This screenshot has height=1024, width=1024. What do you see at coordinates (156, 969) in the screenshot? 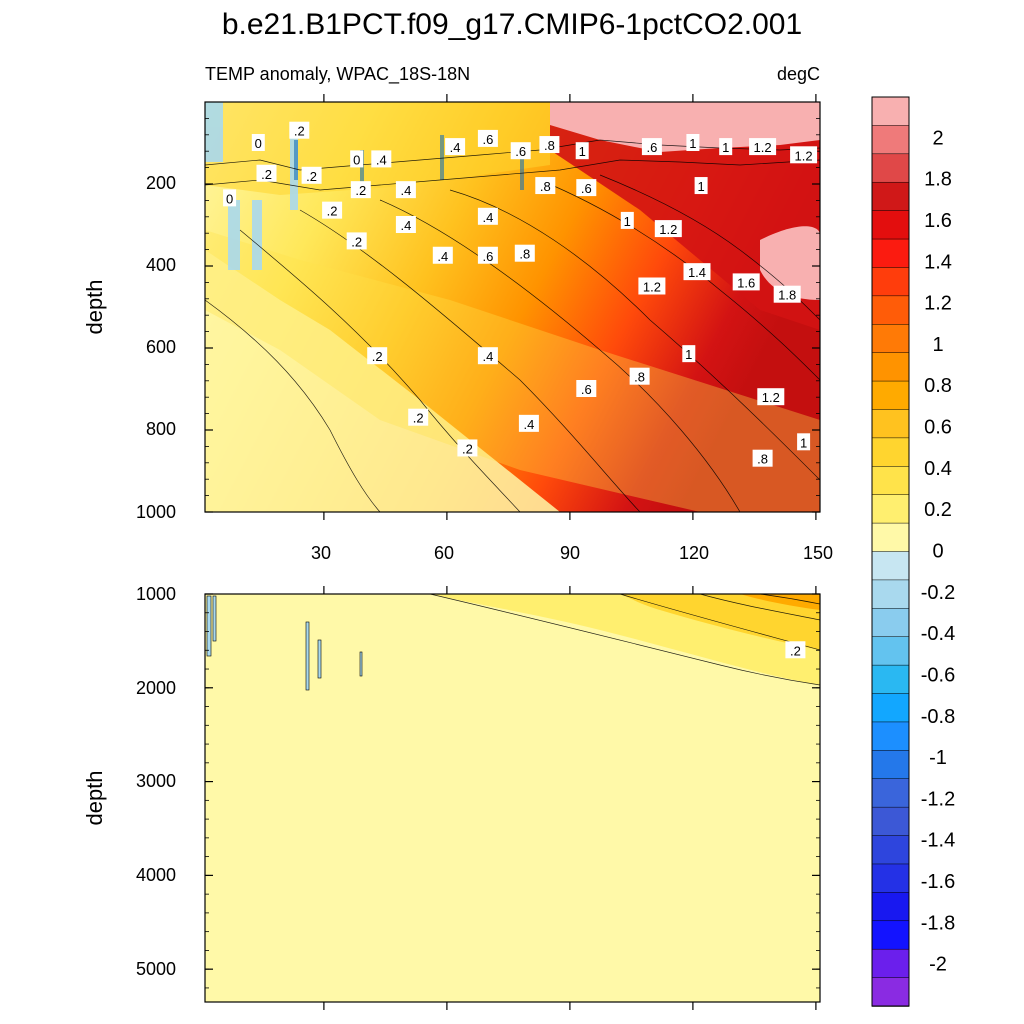
I see `lower-ytick-label: 5000` at bounding box center [156, 969].